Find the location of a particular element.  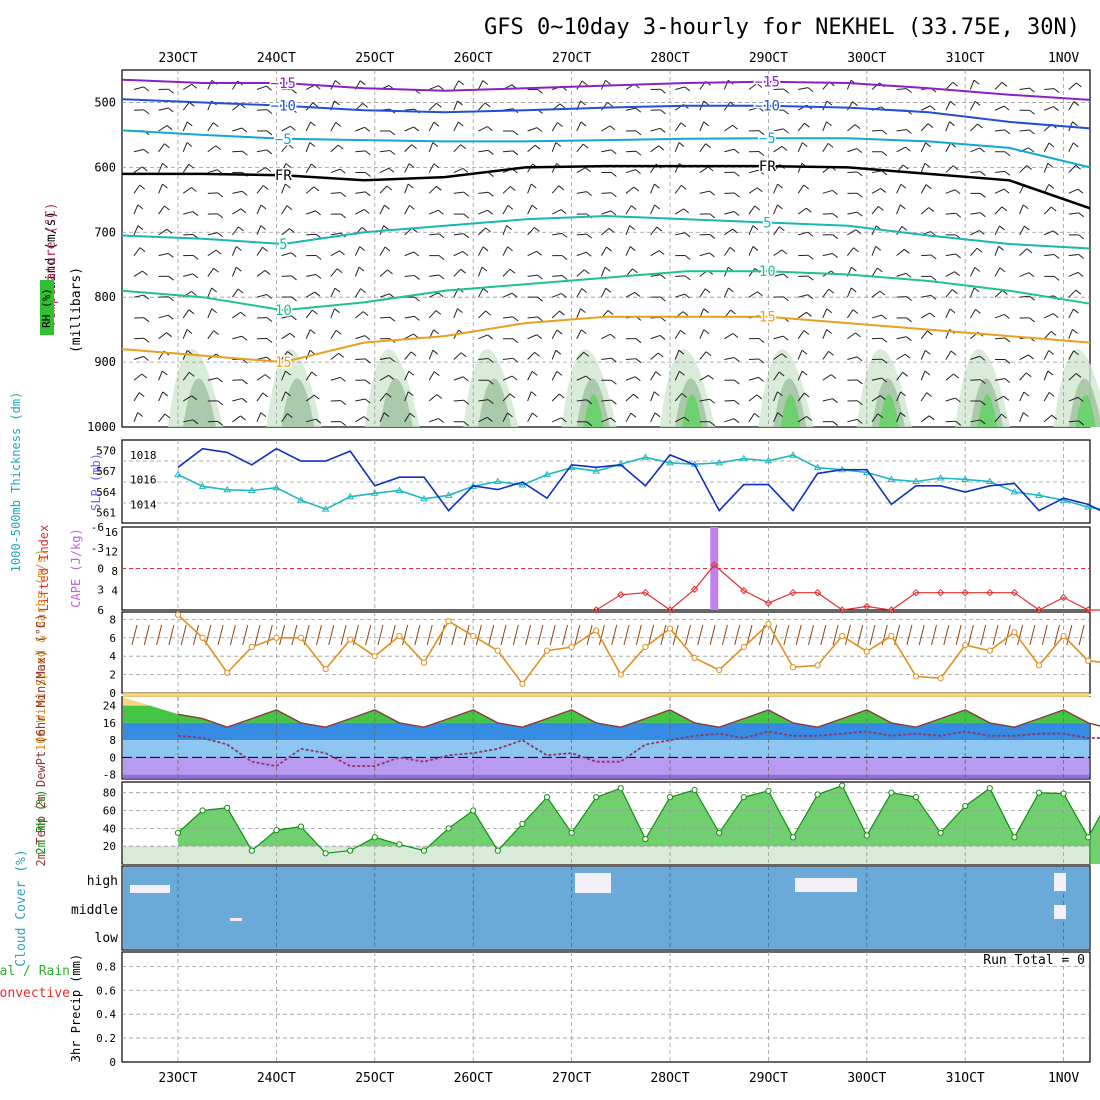

cloud-block is located at coordinates (1060, 912).